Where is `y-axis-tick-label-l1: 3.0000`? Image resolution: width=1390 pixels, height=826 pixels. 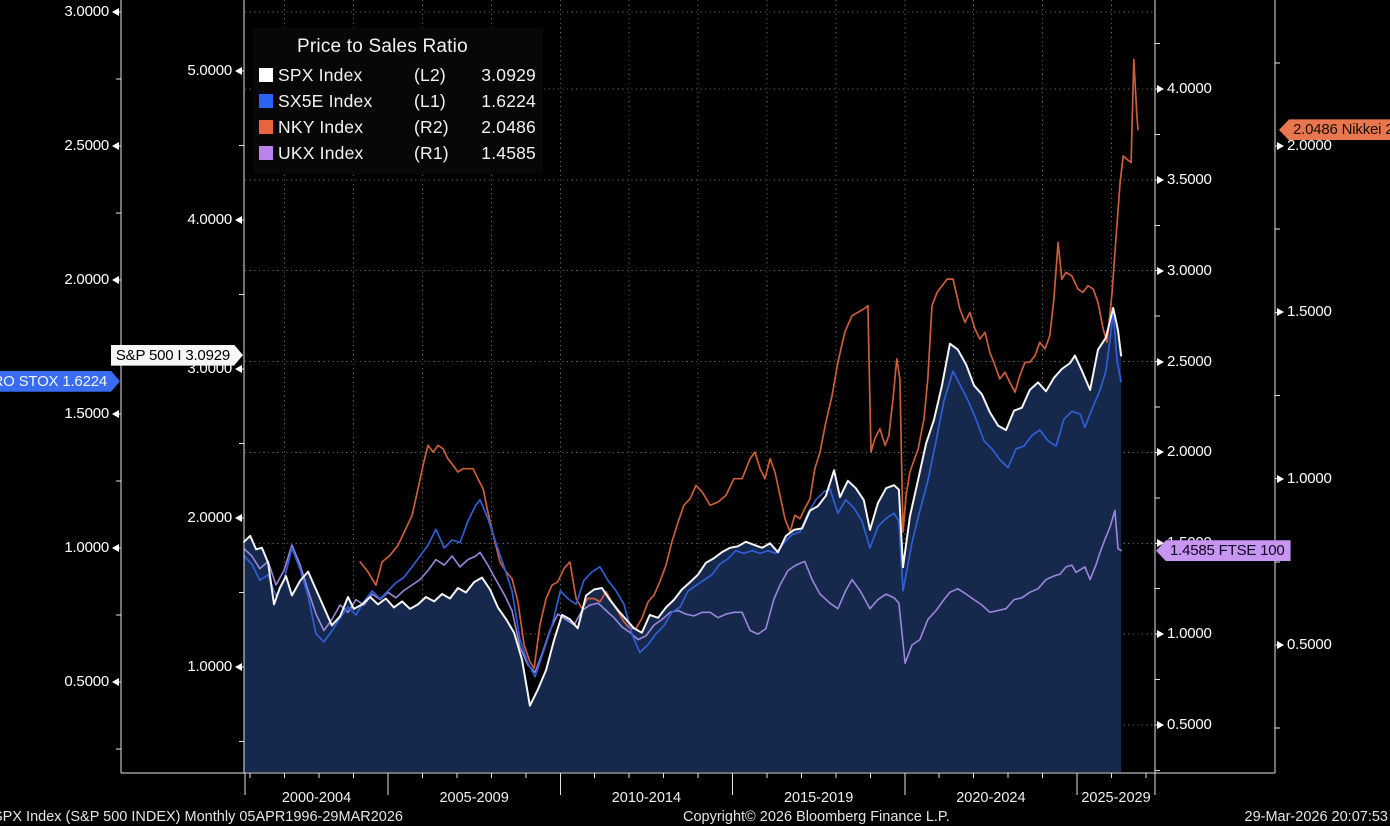 y-axis-tick-label-l1: 3.0000 is located at coordinates (91, 12).